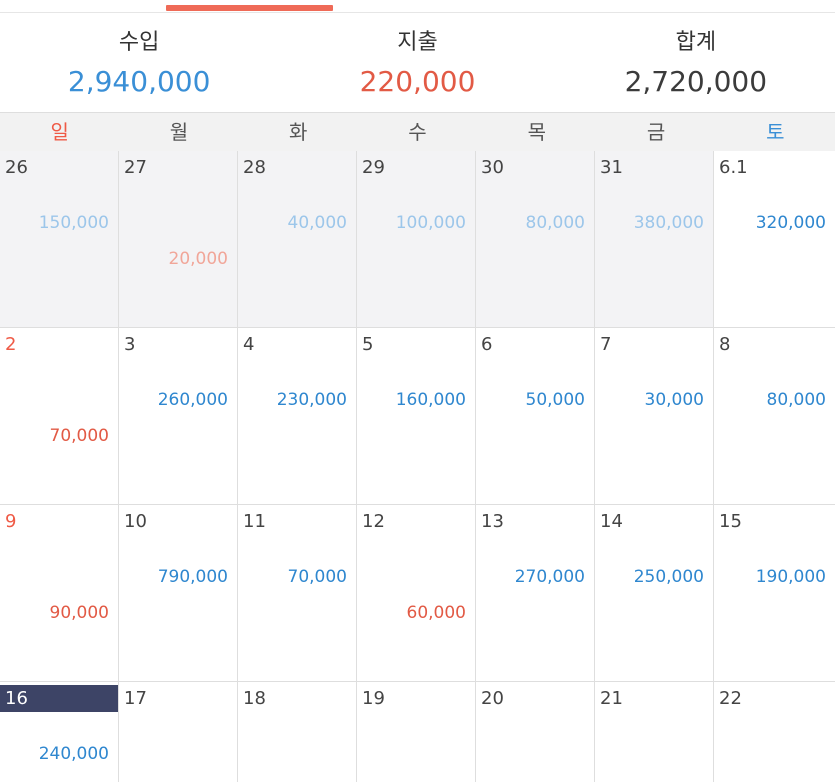  Describe the element at coordinates (317, 577) in the screenshot. I see `day-income: 70,000` at that location.